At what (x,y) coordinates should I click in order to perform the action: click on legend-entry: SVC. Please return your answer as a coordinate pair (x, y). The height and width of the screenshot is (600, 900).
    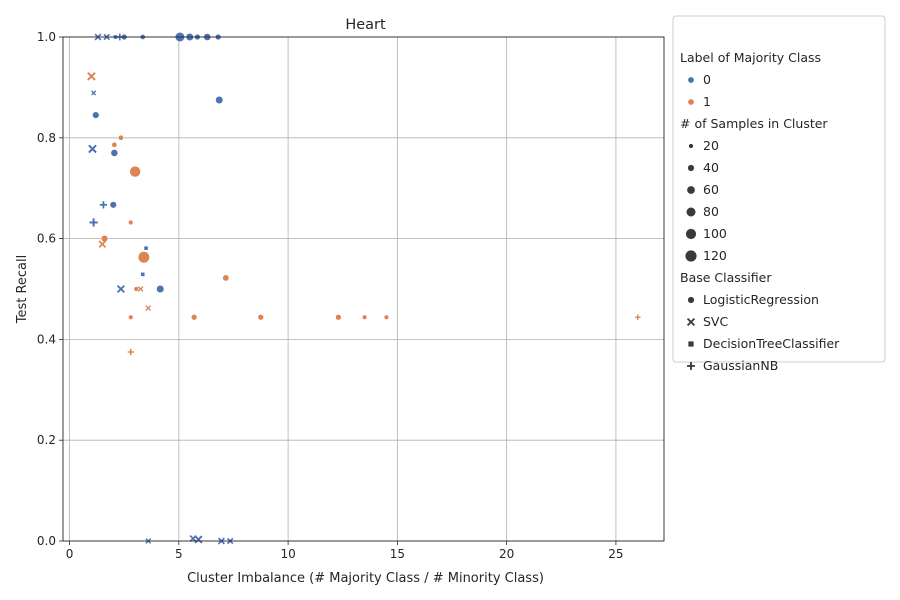
    Looking at the image, I should click on (715, 321).